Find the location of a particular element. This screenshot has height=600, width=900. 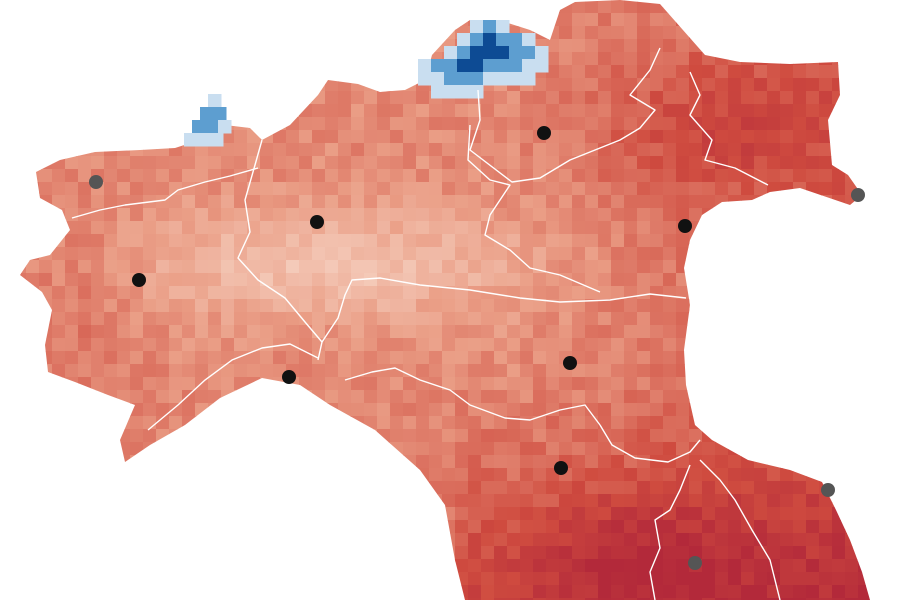

cold-cell is located at coordinates (438, 66).